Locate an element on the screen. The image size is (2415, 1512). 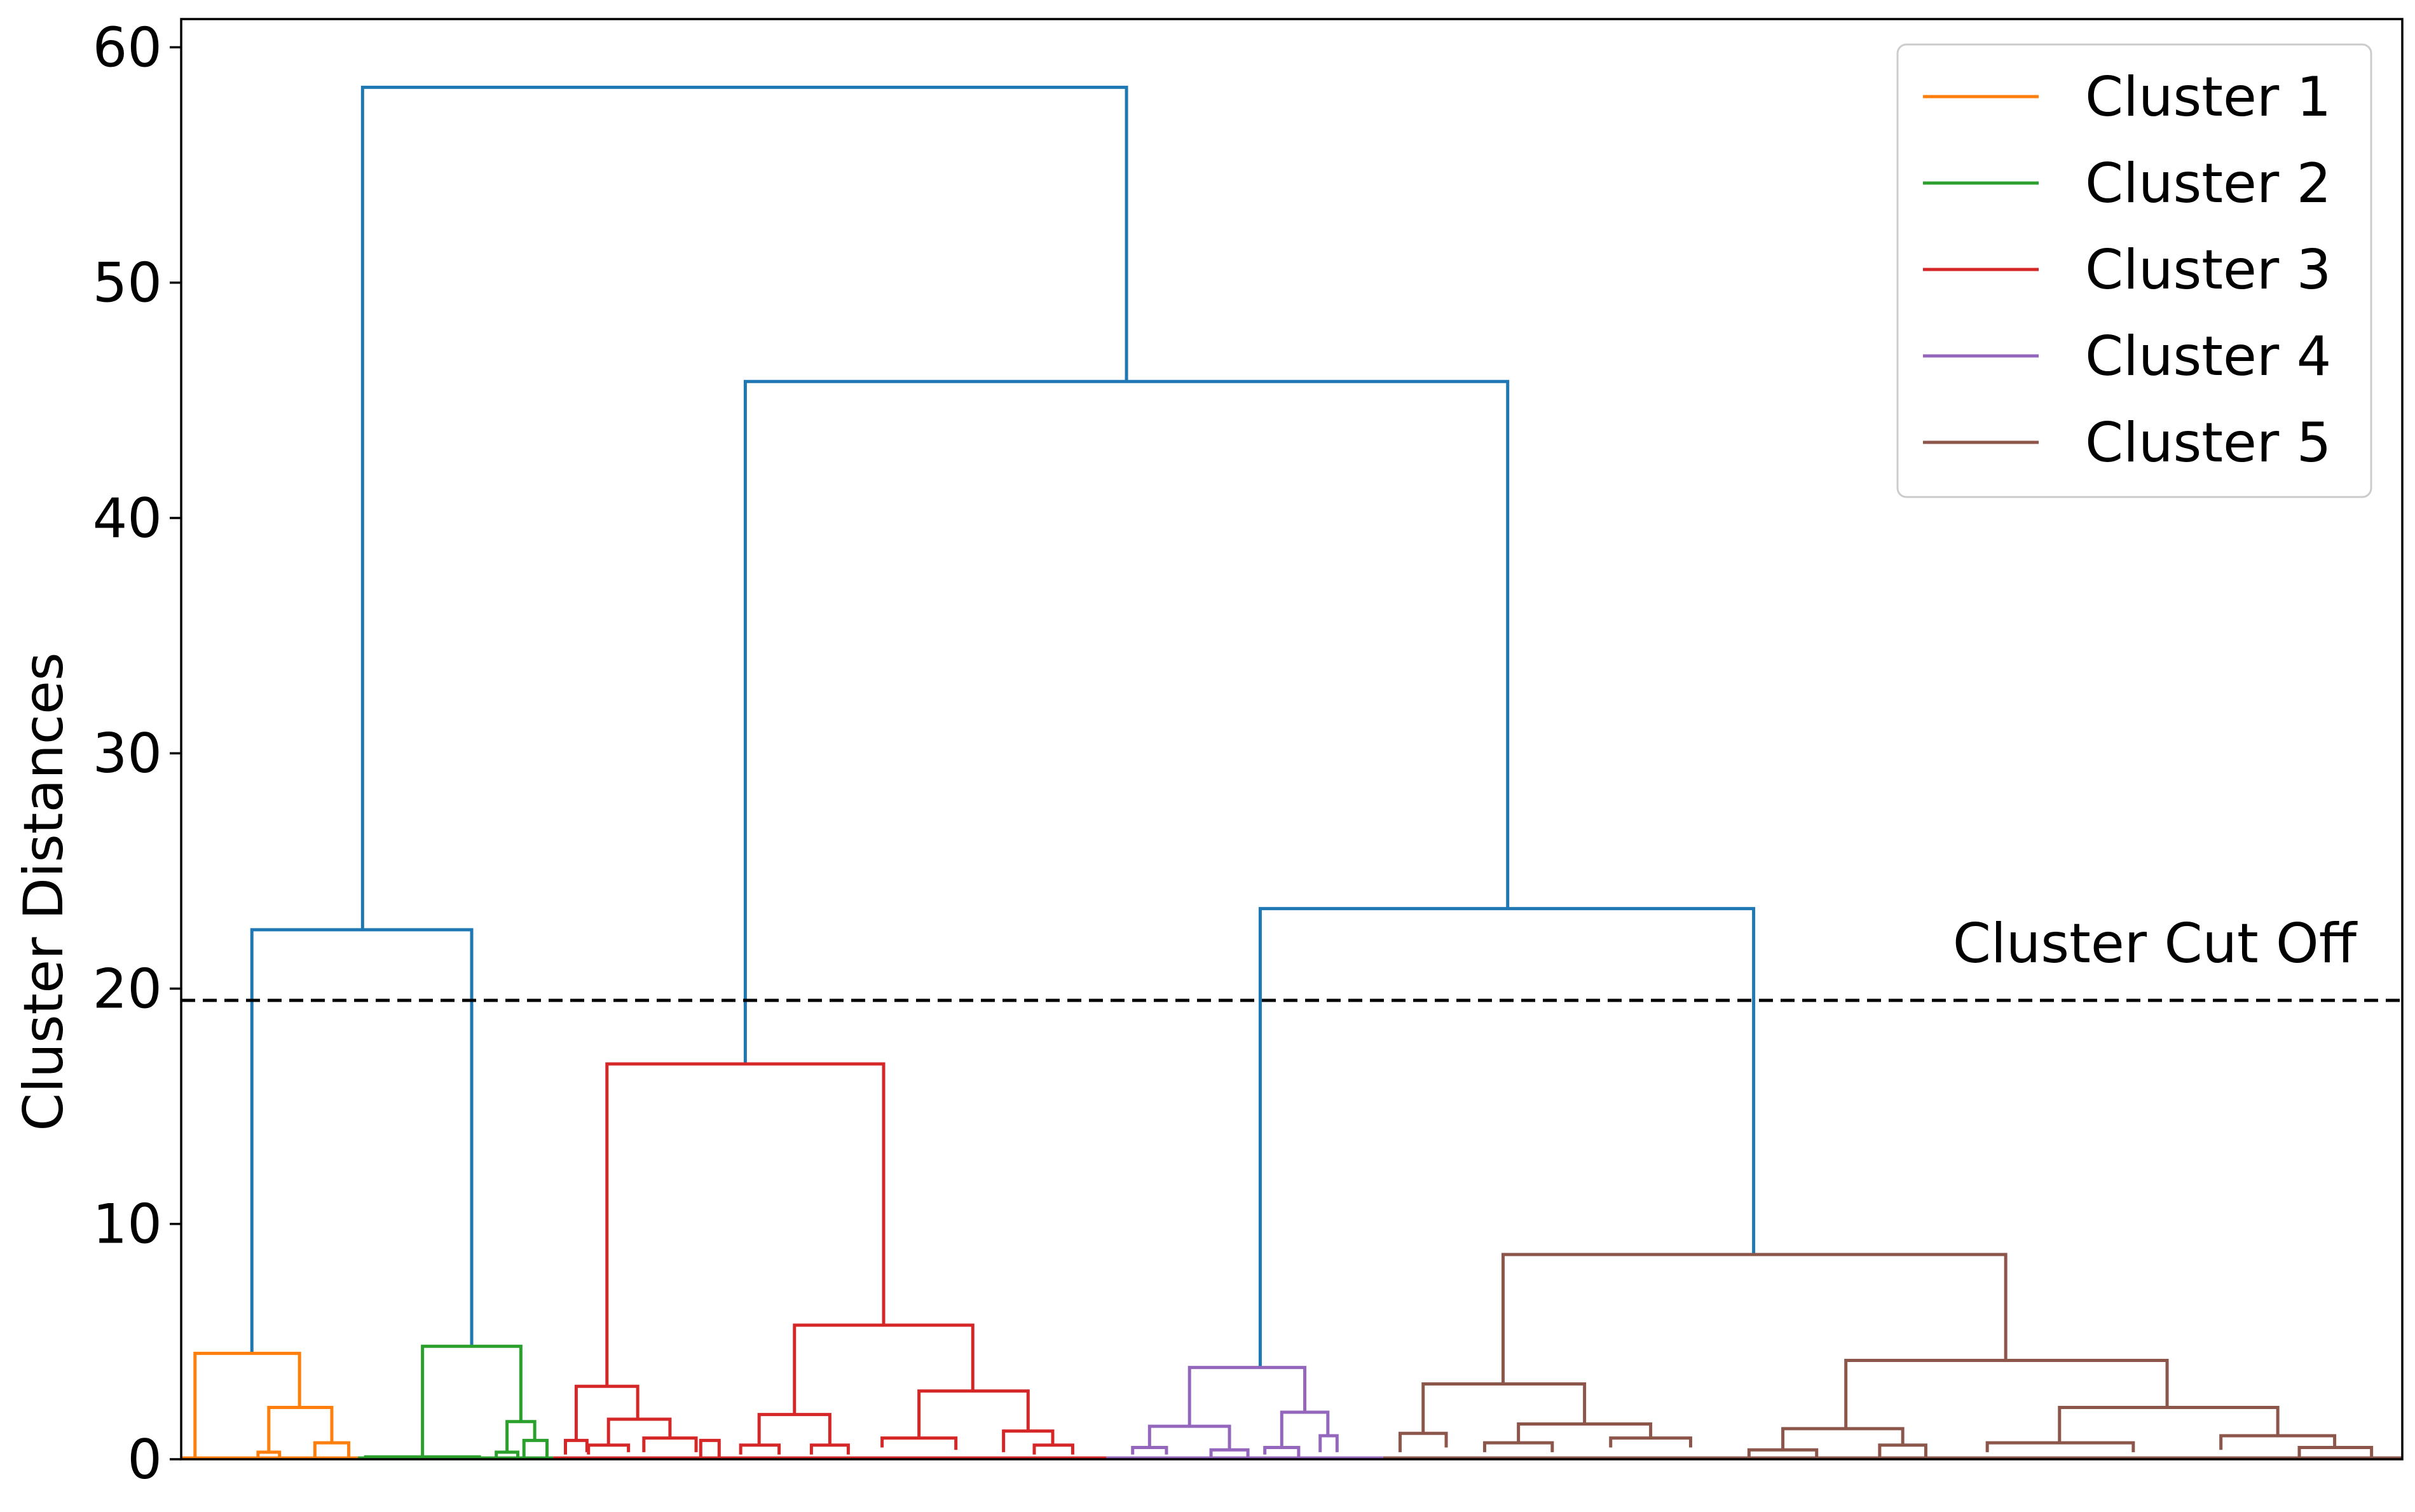
cutoff-label: Cluster Cut Off is located at coordinates (2155, 944).